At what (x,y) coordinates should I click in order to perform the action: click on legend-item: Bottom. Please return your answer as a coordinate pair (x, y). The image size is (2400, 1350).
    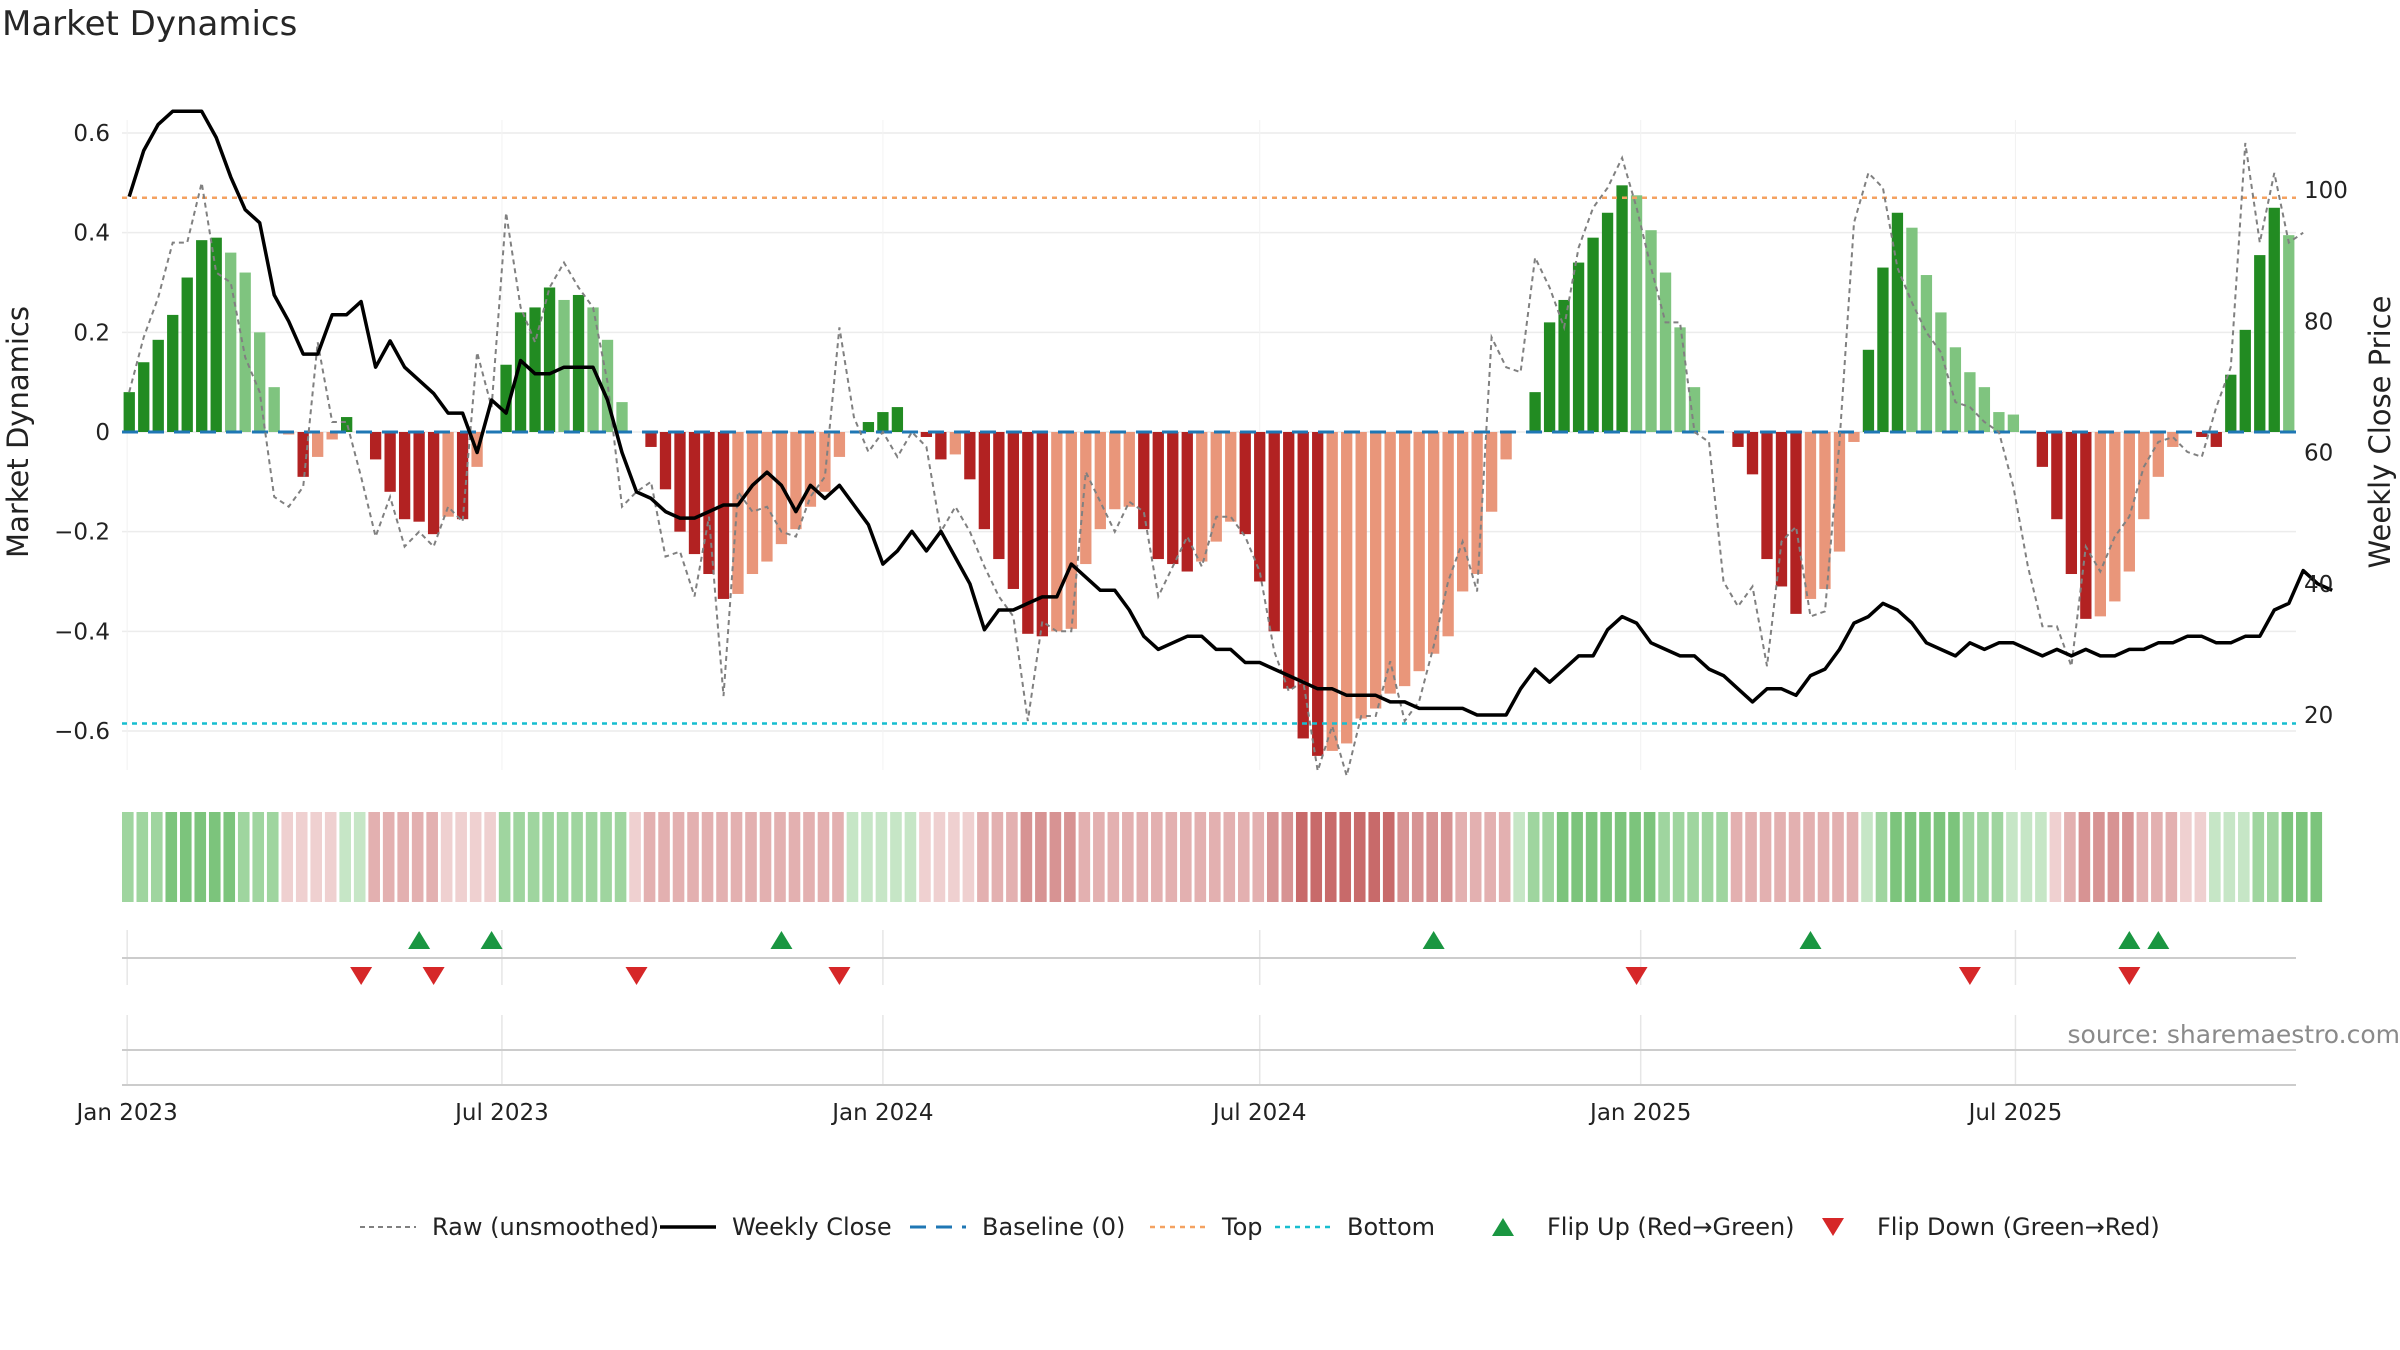
    Looking at the image, I should click on (1355, 1227).